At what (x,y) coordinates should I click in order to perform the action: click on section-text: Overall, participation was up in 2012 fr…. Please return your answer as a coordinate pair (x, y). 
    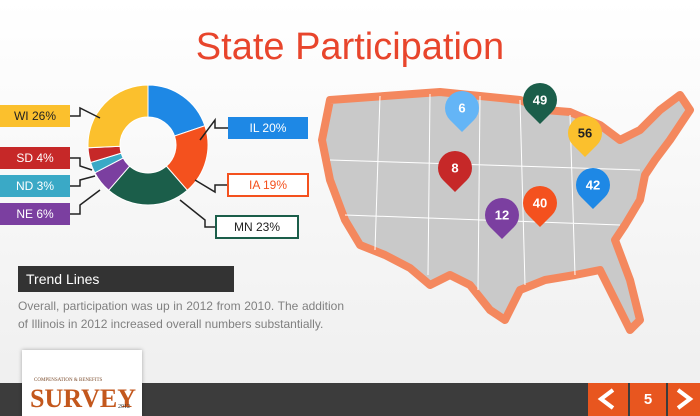
    Looking at the image, I should click on (181, 315).